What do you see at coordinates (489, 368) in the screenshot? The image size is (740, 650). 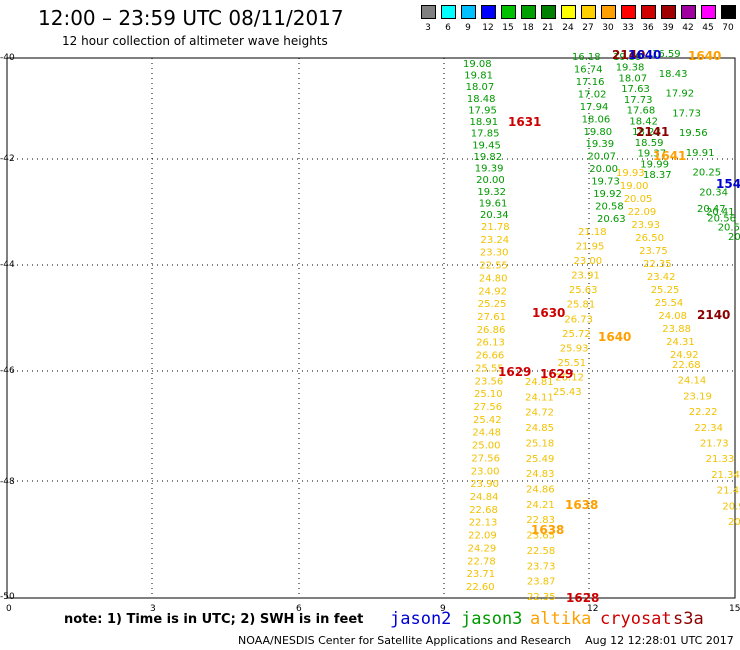 I see `wave-height-value: 25.55` at bounding box center [489, 368].